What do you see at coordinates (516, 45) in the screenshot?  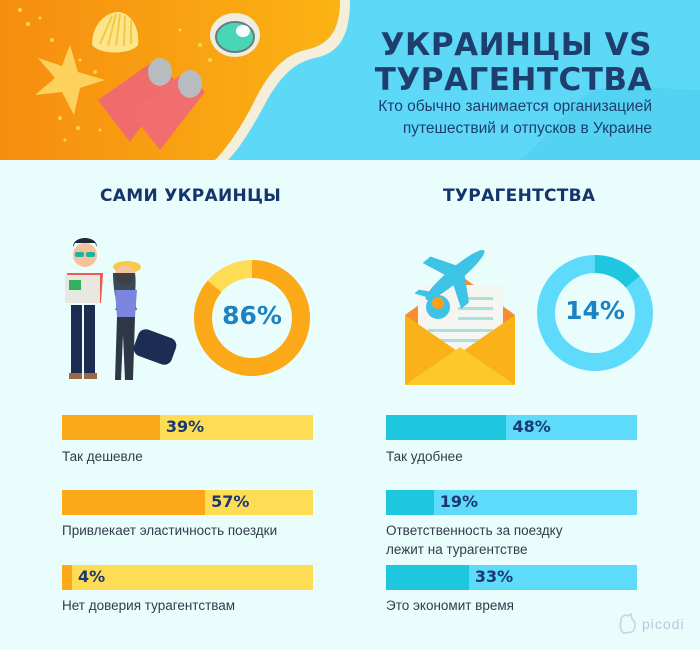 I see `title-line-1: УКРАИНЦЫ VS` at bounding box center [516, 45].